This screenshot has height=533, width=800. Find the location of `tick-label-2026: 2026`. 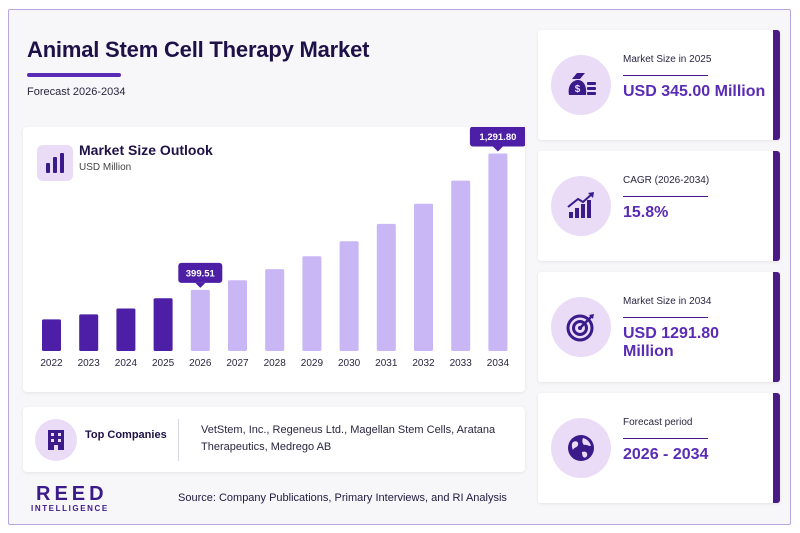

tick-label-2026: 2026 is located at coordinates (200, 363).